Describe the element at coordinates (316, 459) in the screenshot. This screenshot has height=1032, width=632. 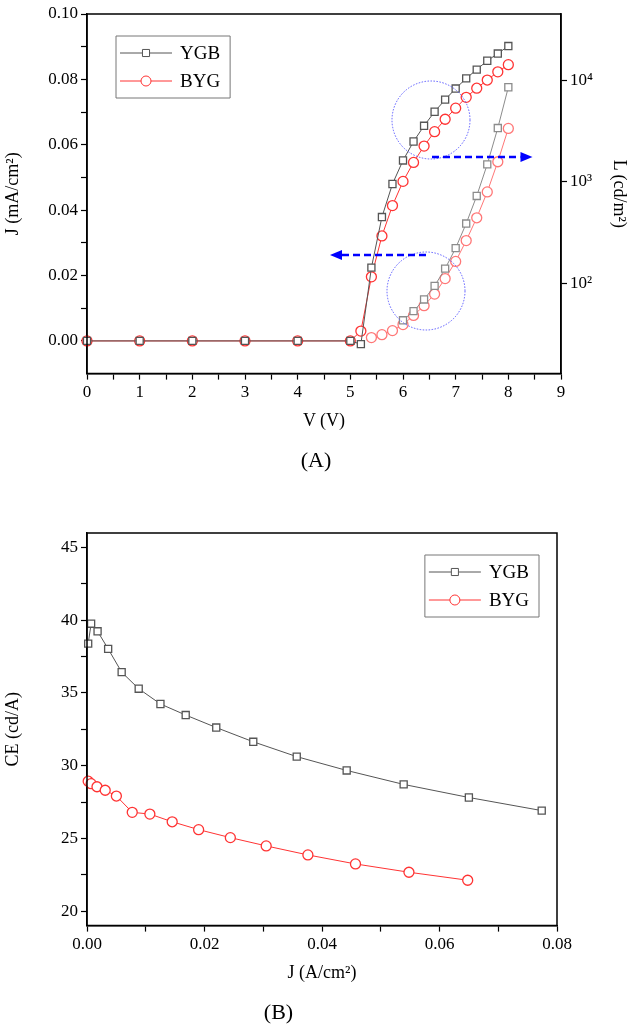
I see `text: (A)` at that location.